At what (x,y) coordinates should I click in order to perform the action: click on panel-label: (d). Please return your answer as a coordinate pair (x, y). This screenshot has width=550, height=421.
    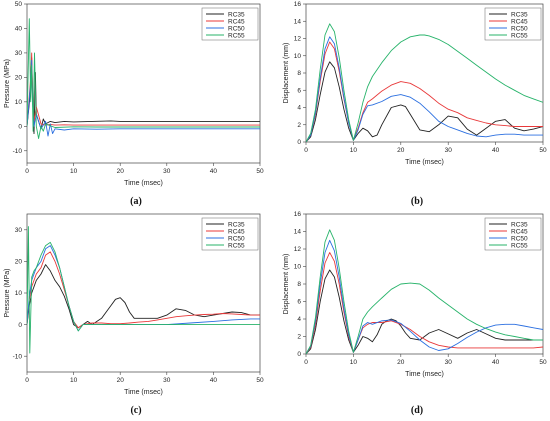
    Looking at the image, I should click on (417, 410).